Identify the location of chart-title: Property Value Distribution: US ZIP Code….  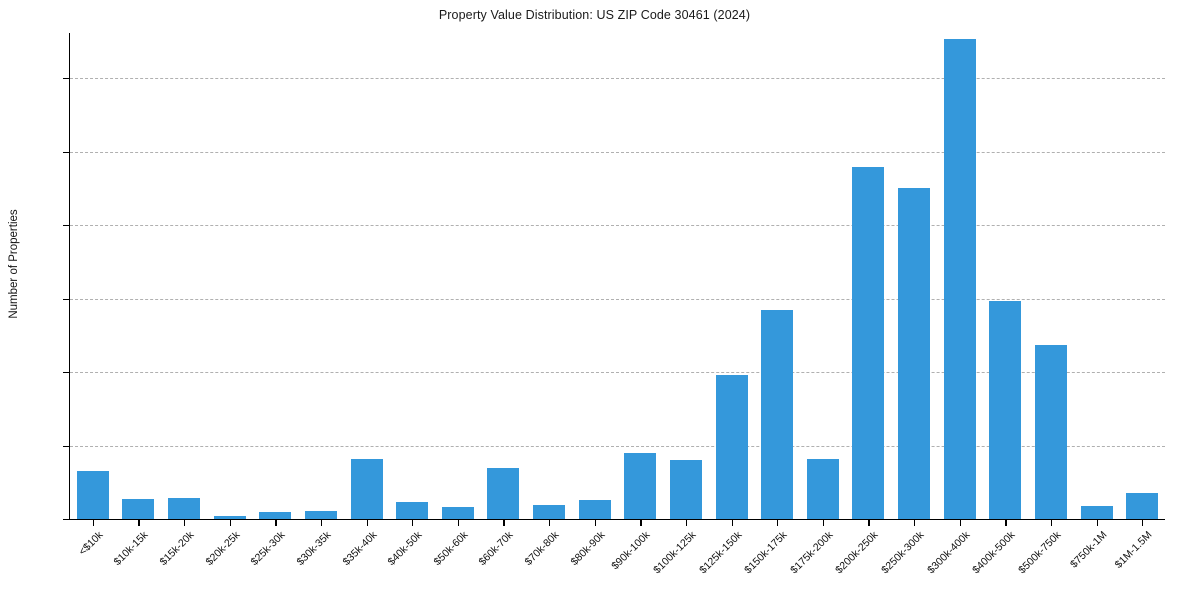
(594, 15).